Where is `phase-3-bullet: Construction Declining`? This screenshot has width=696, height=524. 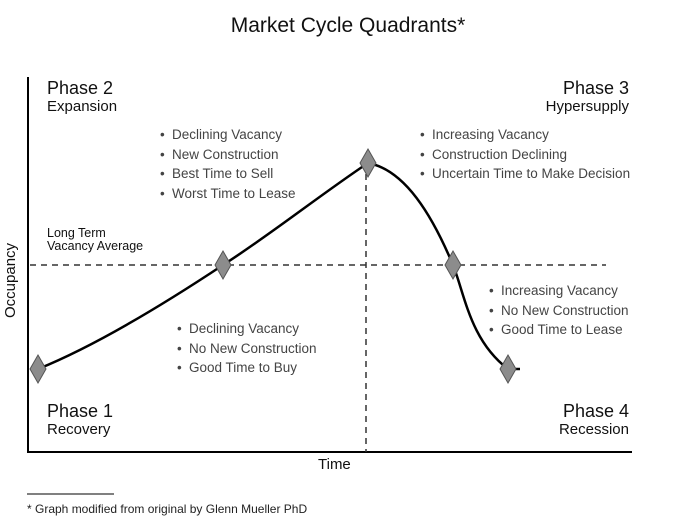 phase-3-bullet: Construction Declining is located at coordinates (525, 155).